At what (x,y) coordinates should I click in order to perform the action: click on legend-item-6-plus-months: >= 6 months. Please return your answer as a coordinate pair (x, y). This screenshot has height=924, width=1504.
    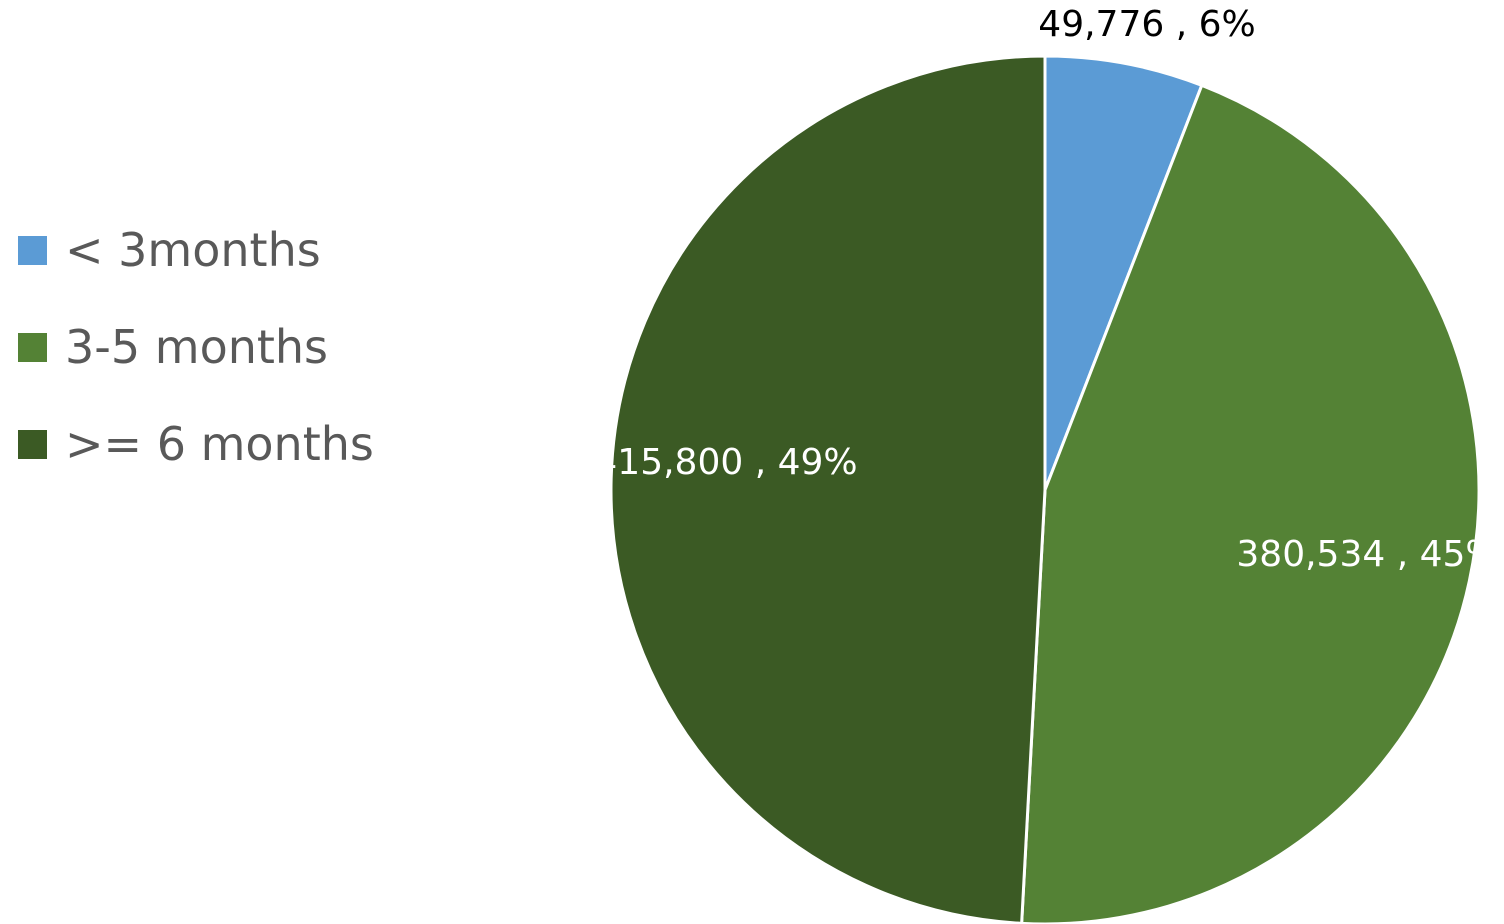
    Looking at the image, I should click on (196, 444).